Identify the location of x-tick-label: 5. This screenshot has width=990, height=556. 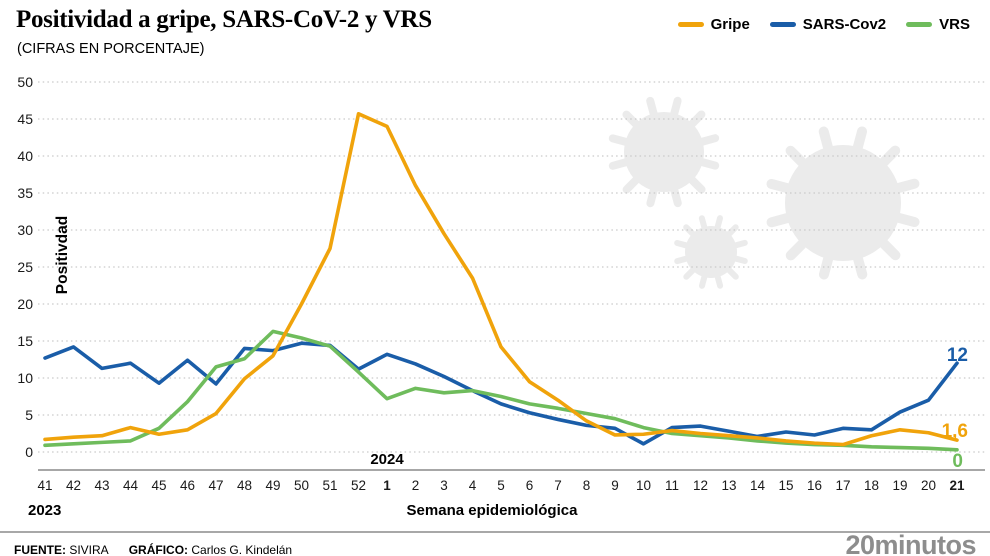
(501, 485).